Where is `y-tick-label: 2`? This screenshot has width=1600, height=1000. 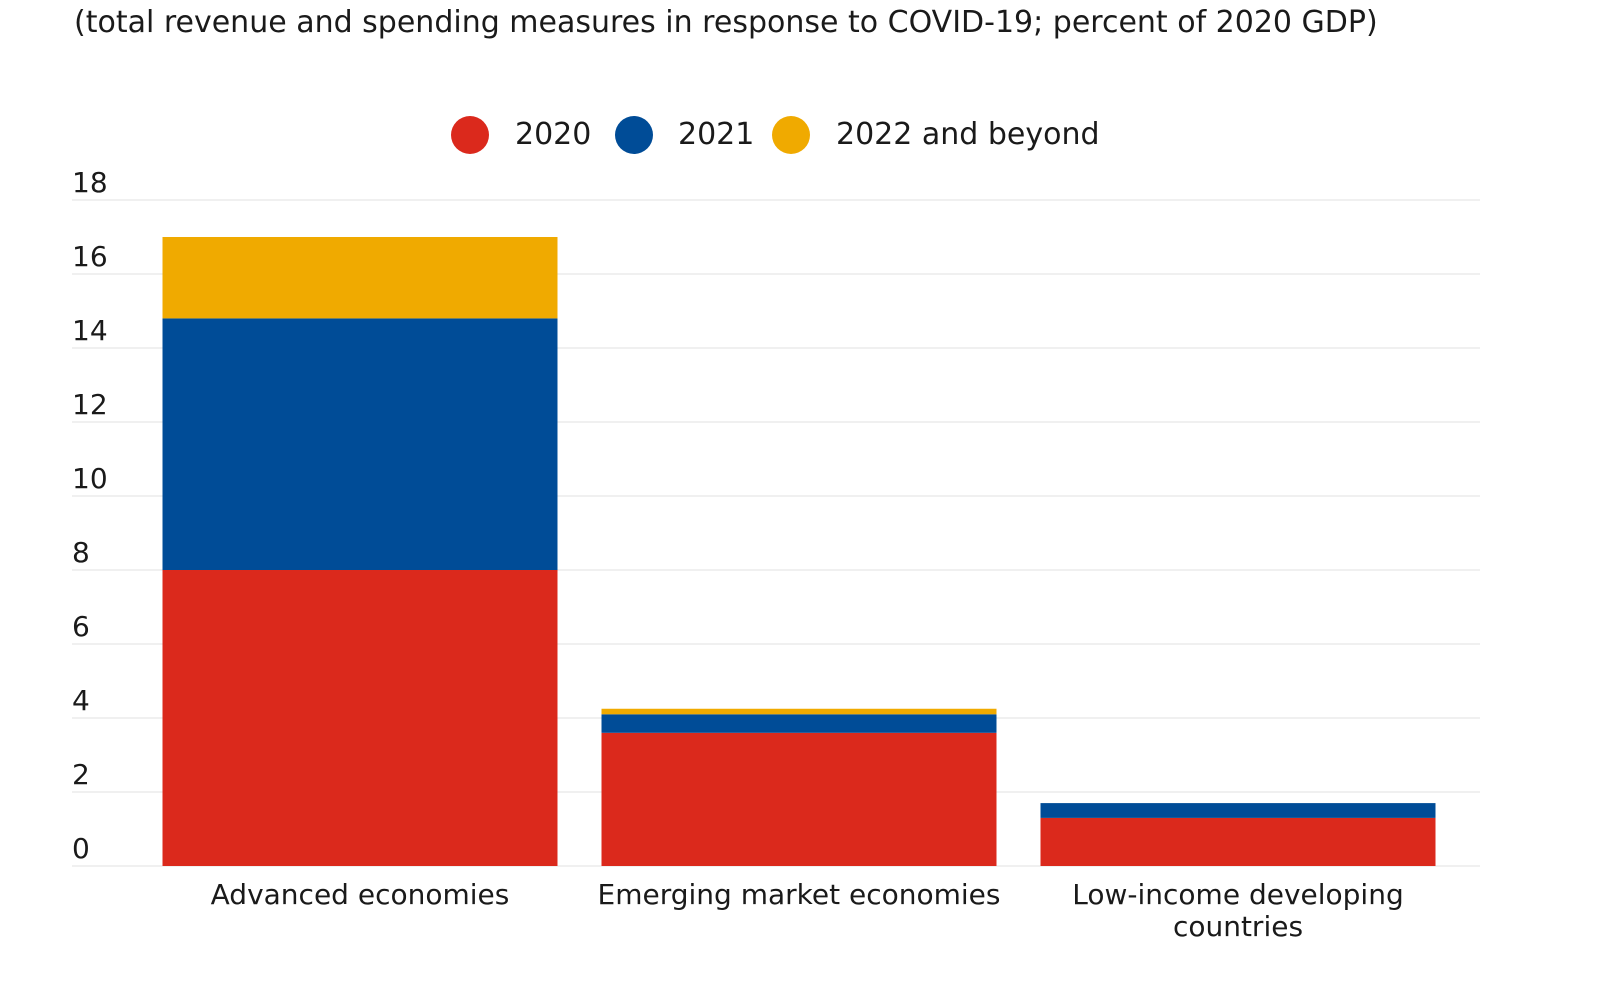
y-tick-label: 2 is located at coordinates (81, 774).